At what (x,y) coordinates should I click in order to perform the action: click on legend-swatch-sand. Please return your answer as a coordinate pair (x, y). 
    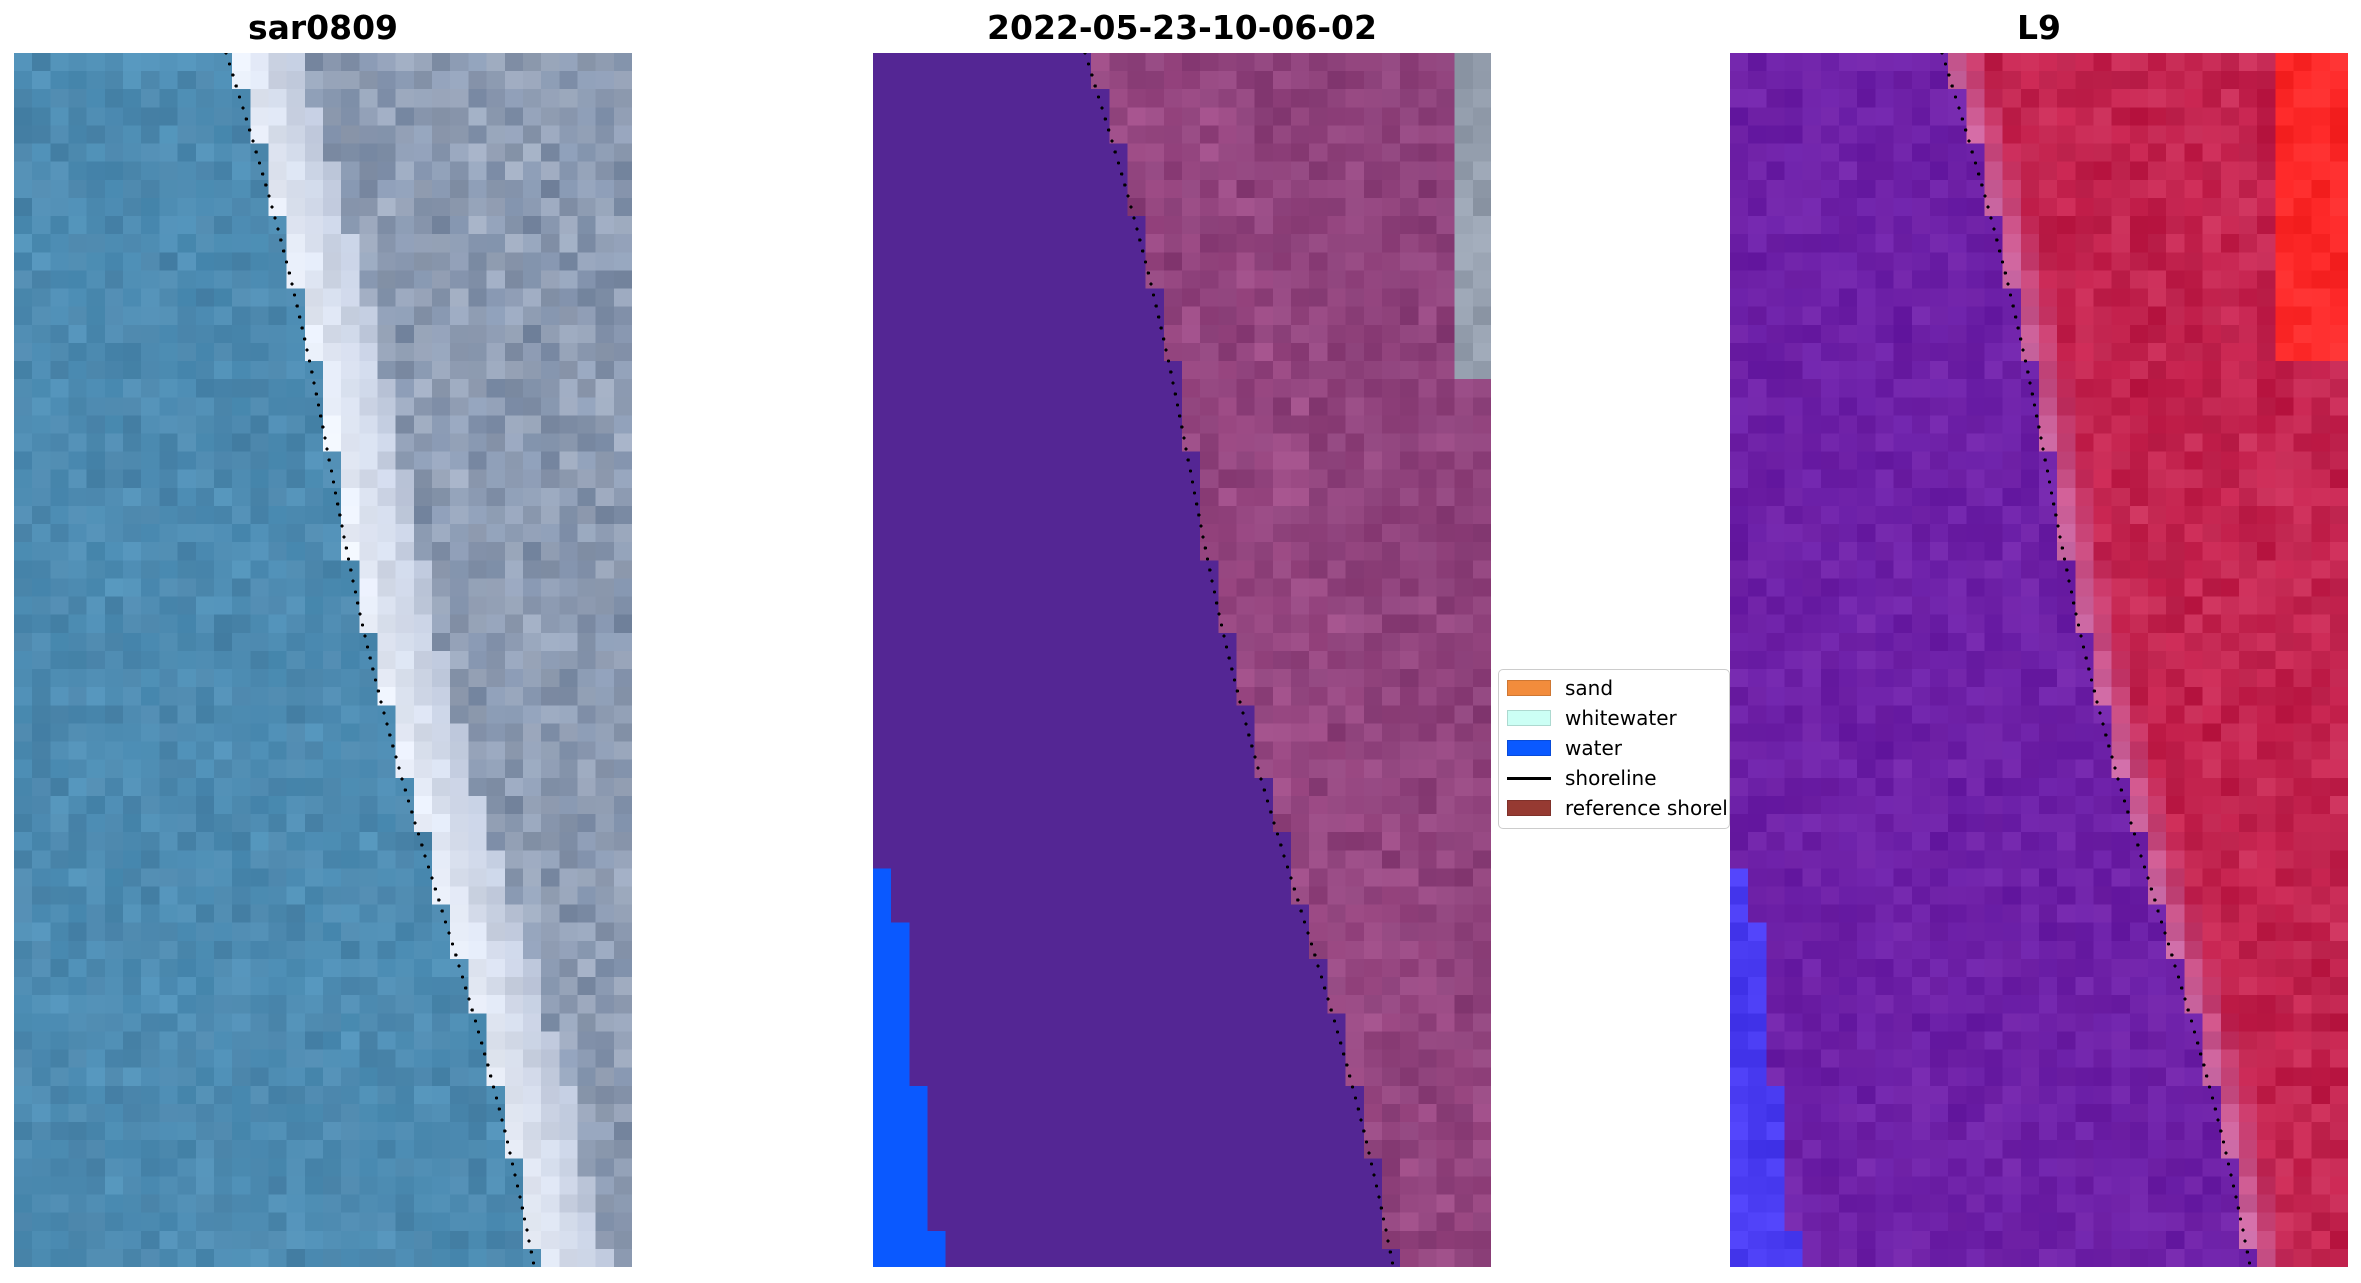
    Looking at the image, I should click on (1529, 688).